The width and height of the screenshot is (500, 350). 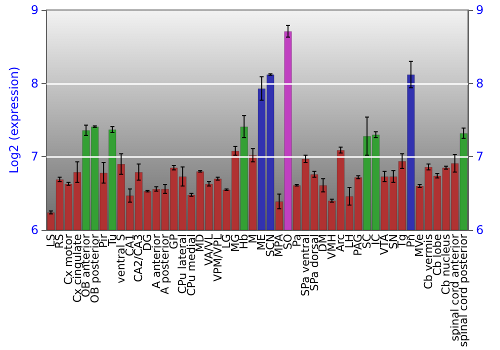 What do you see at coordinates (14, 120) in the screenshot?
I see `y-axis-title: Log2 (expression)` at bounding box center [14, 120].